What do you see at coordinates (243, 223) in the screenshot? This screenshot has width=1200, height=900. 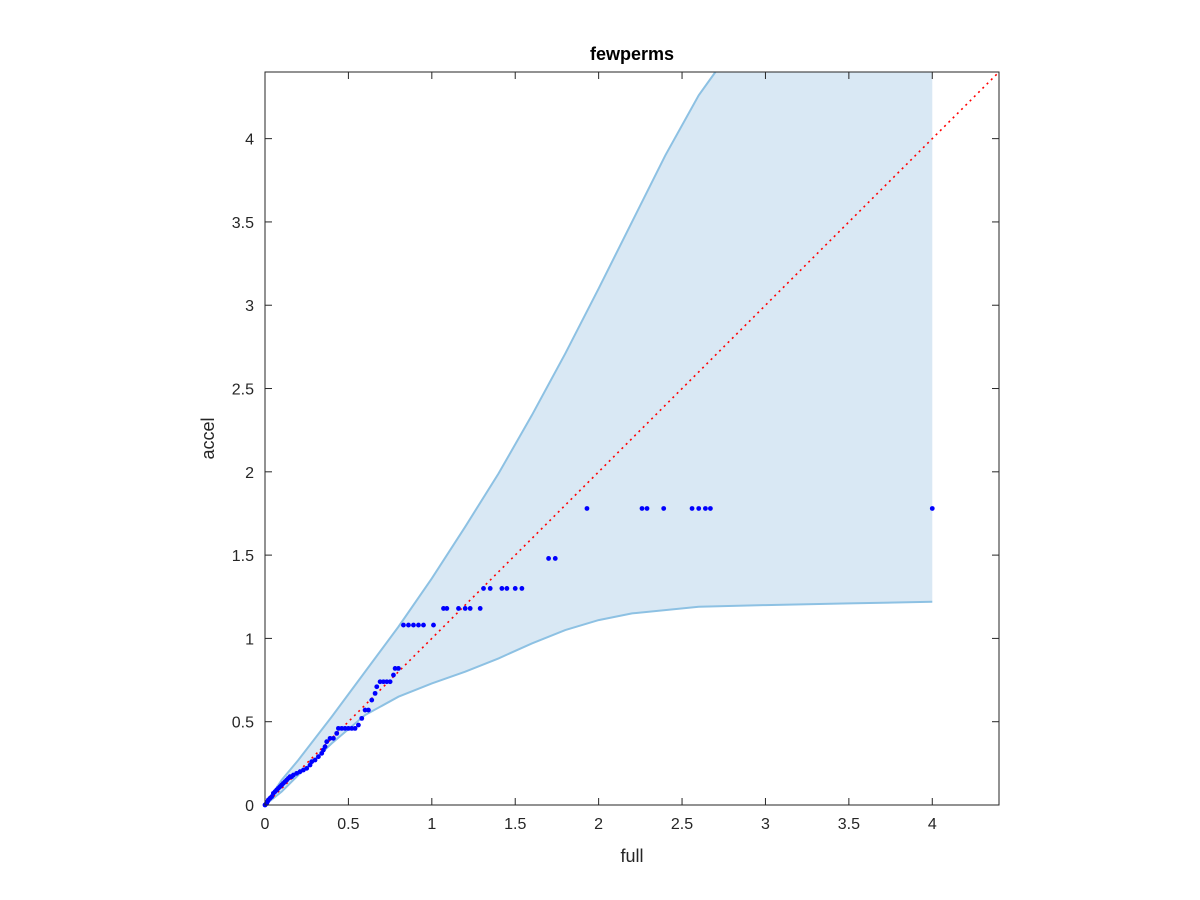 I see `y-tick-label: 3.5` at bounding box center [243, 223].